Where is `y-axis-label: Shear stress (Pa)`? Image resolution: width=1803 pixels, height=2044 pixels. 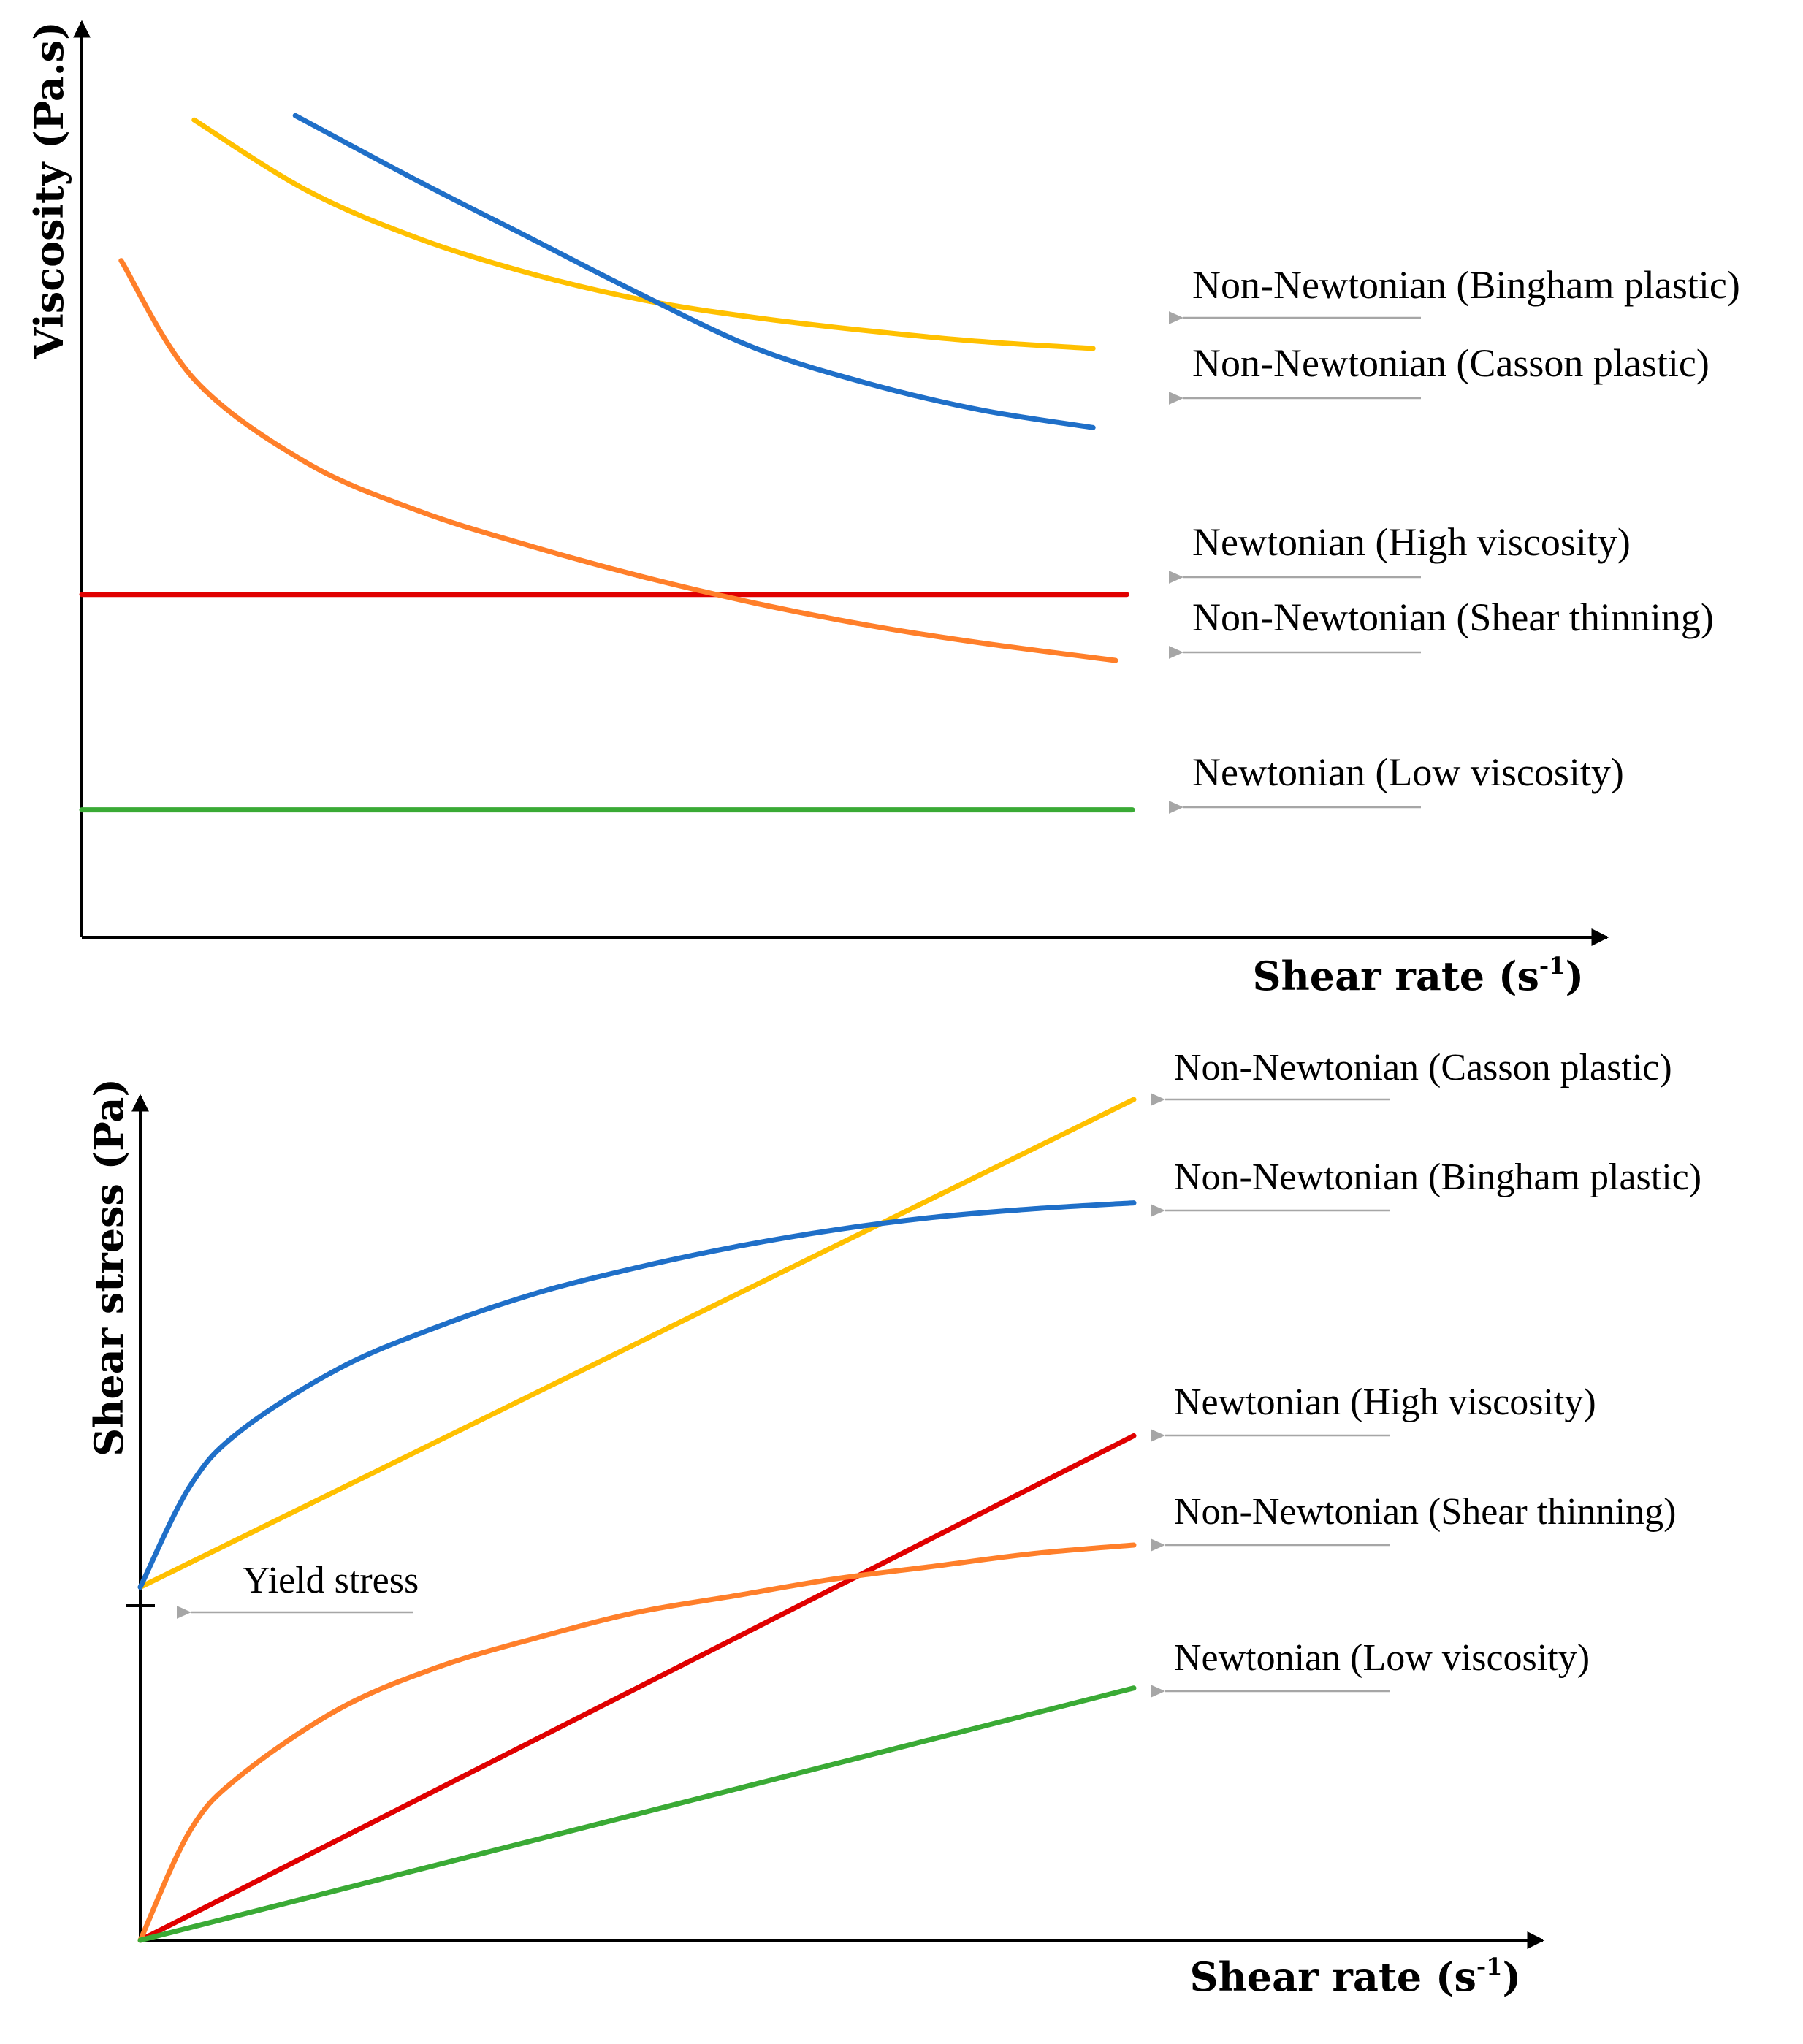 y-axis-label: Shear stress (Pa) is located at coordinates (108, 1267).